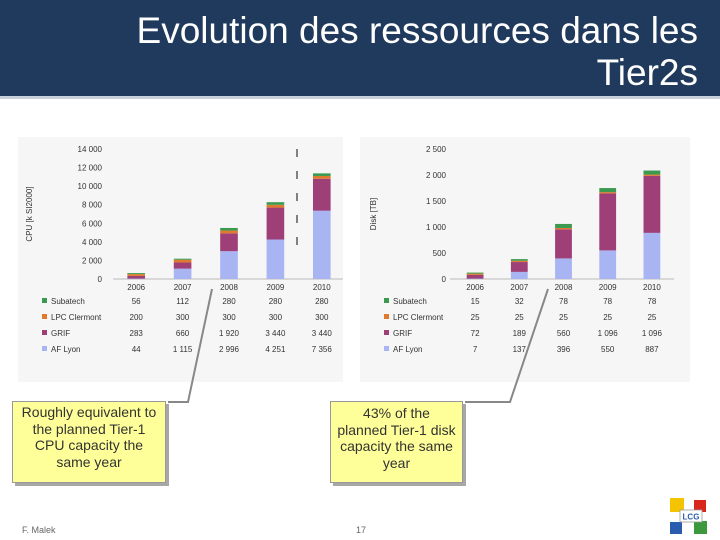 This screenshot has width=720, height=540. I want to click on callout-cpu-line: CPU capacity the, so click(89, 445).